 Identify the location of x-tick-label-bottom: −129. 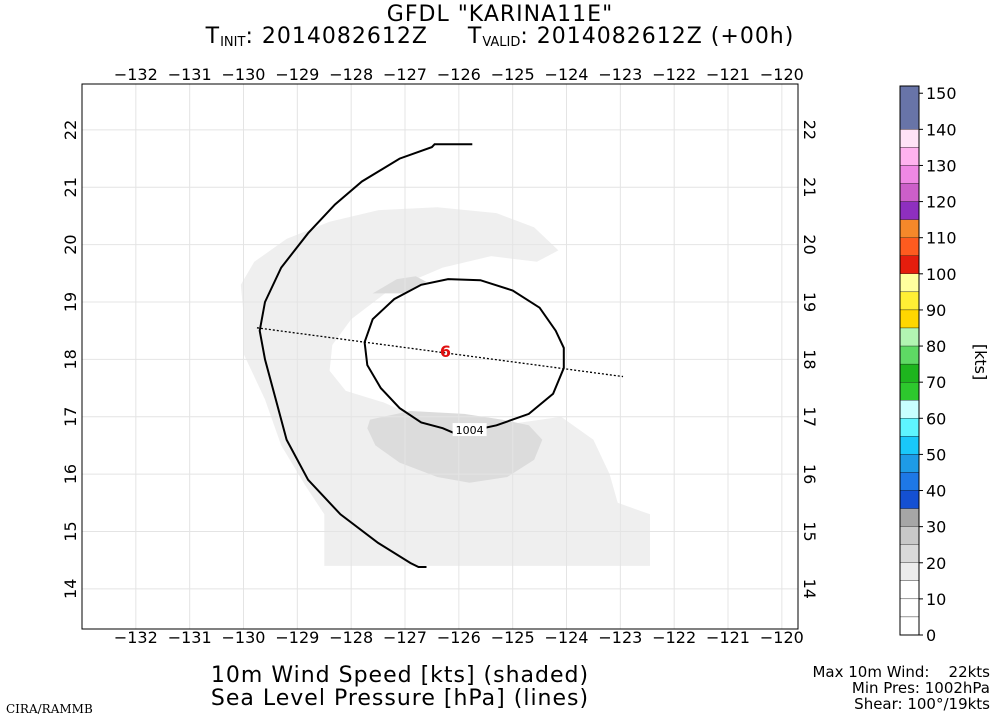
(297, 637).